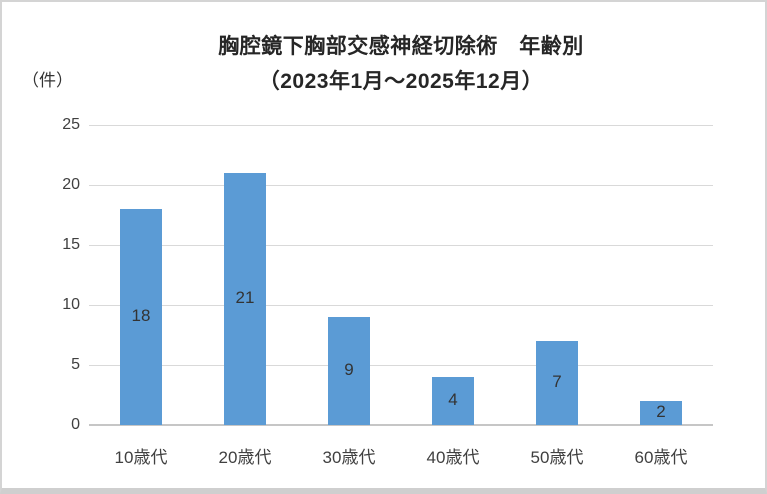 The height and width of the screenshot is (494, 767). Describe the element at coordinates (401, 185) in the screenshot. I see `gridline-y20` at that location.